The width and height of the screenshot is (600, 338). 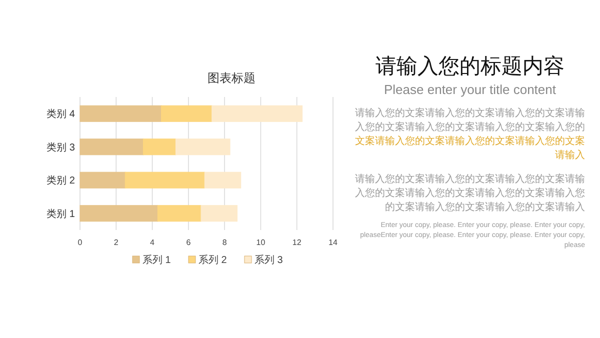 What do you see at coordinates (189, 242) in the screenshot?
I see `x-tick-label: 6` at bounding box center [189, 242].